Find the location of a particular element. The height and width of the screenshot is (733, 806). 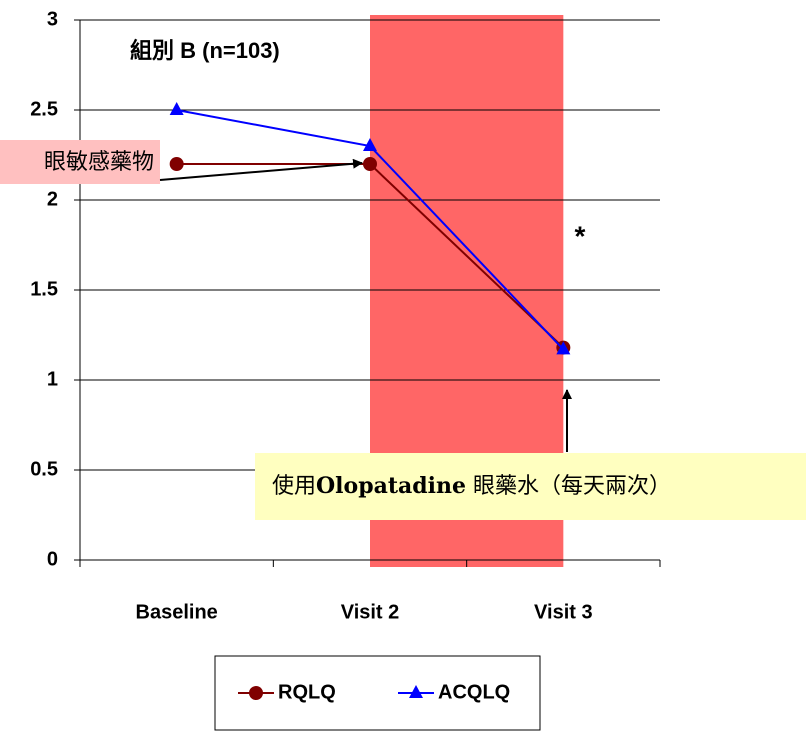

significance-mark: * is located at coordinates (580, 235).